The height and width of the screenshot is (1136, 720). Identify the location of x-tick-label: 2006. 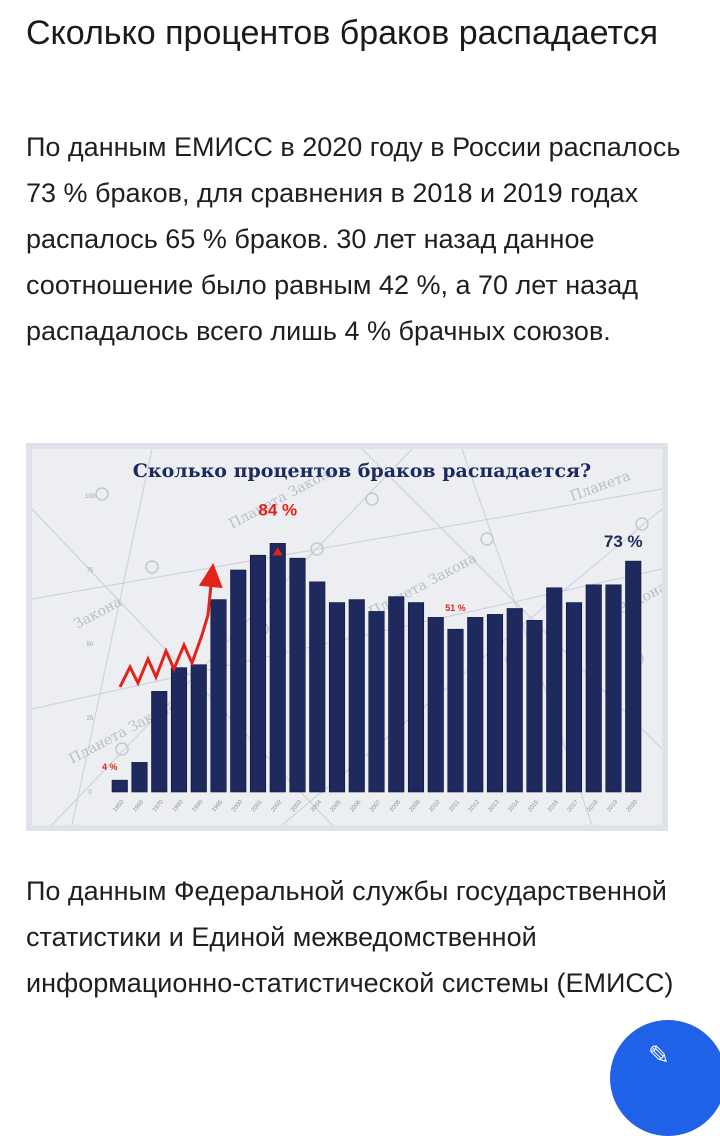
(356, 806).